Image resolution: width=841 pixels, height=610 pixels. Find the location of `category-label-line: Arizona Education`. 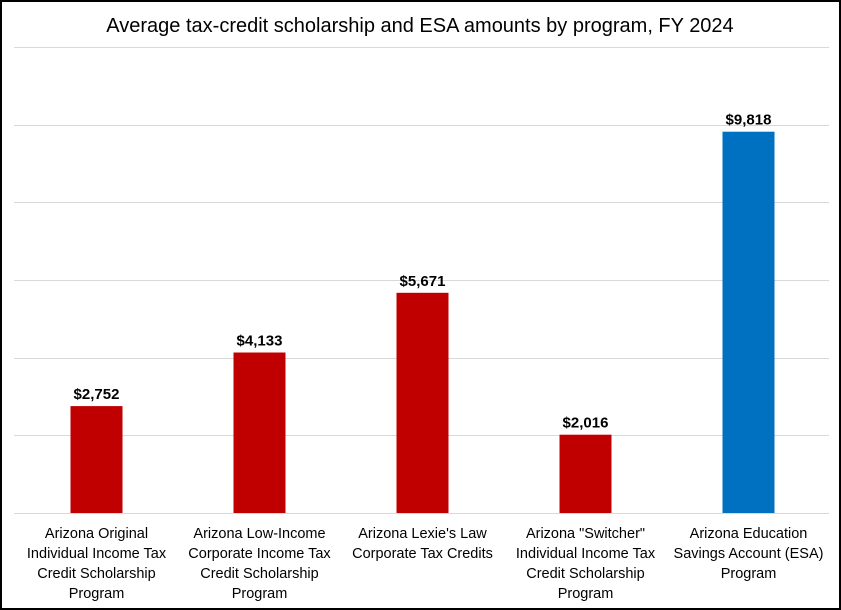

category-label-line: Arizona Education is located at coordinates (749, 534).